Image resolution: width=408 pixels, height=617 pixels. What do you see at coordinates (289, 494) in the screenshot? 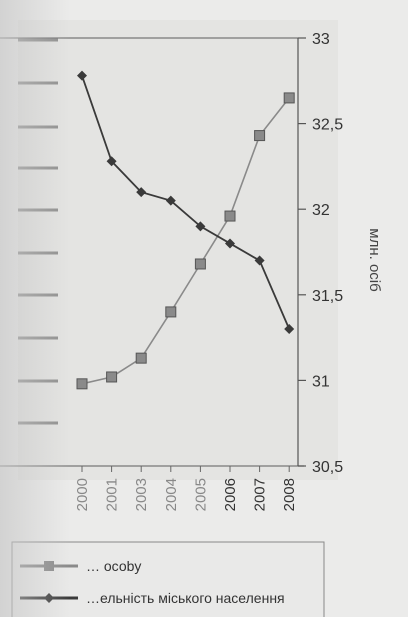
I see `x-tick-label: 2008` at bounding box center [289, 494].